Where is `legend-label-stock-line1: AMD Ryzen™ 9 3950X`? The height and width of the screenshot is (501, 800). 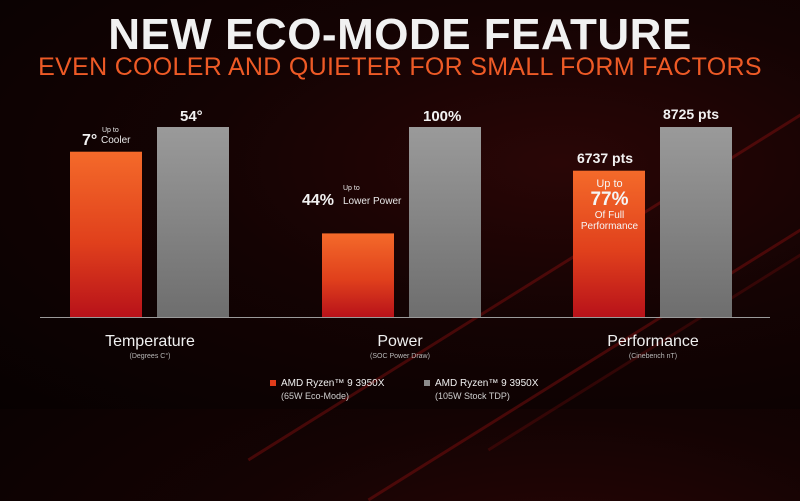 legend-label-stock-line1: AMD Ryzen™ 9 3950X is located at coordinates (487, 383).